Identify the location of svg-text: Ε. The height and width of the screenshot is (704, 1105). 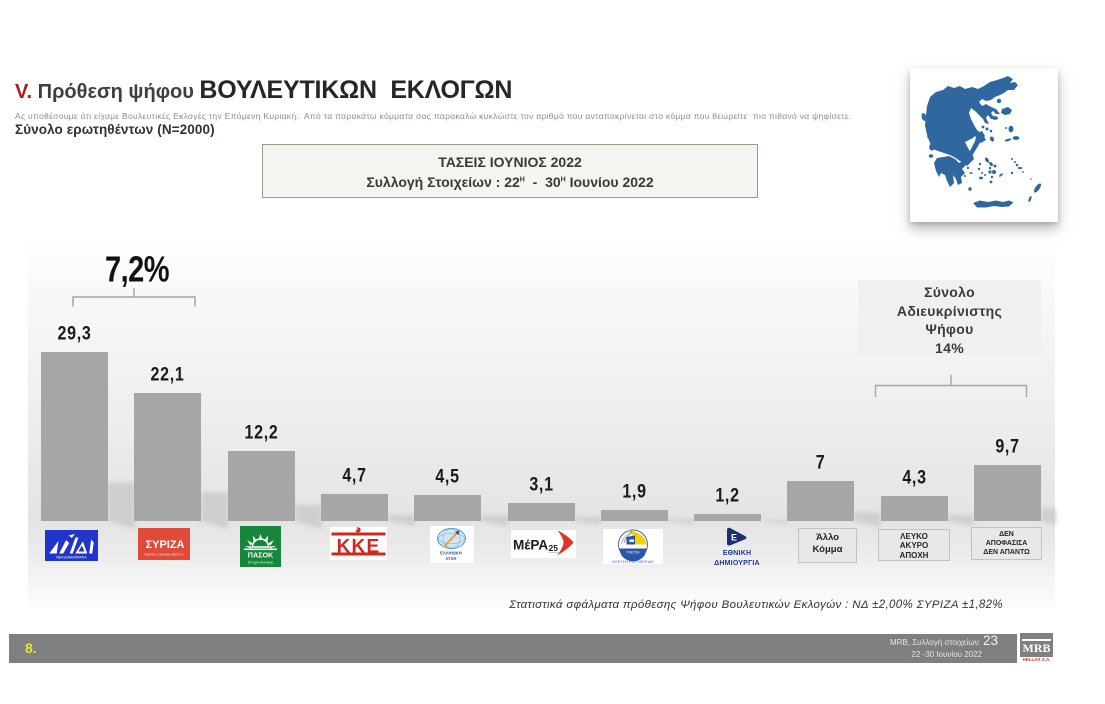
(734, 538).